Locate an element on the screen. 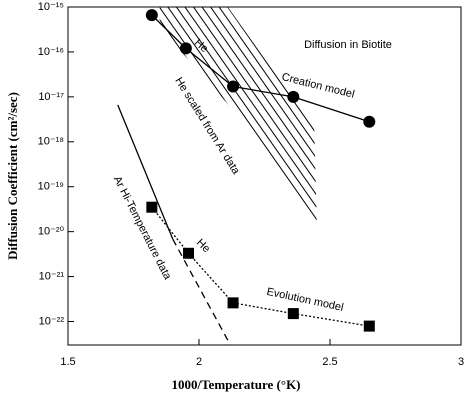 This screenshot has height=398, width=472. y-tick-label: 10⁻²⁰ is located at coordinates (51, 232).